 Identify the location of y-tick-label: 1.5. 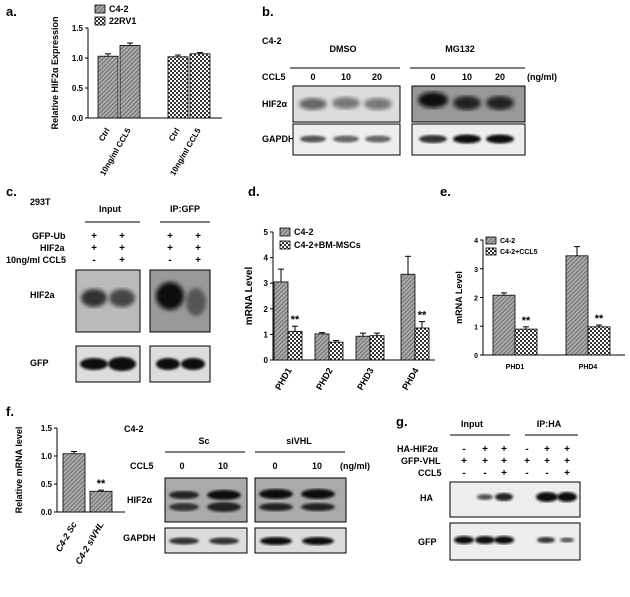
(78, 28).